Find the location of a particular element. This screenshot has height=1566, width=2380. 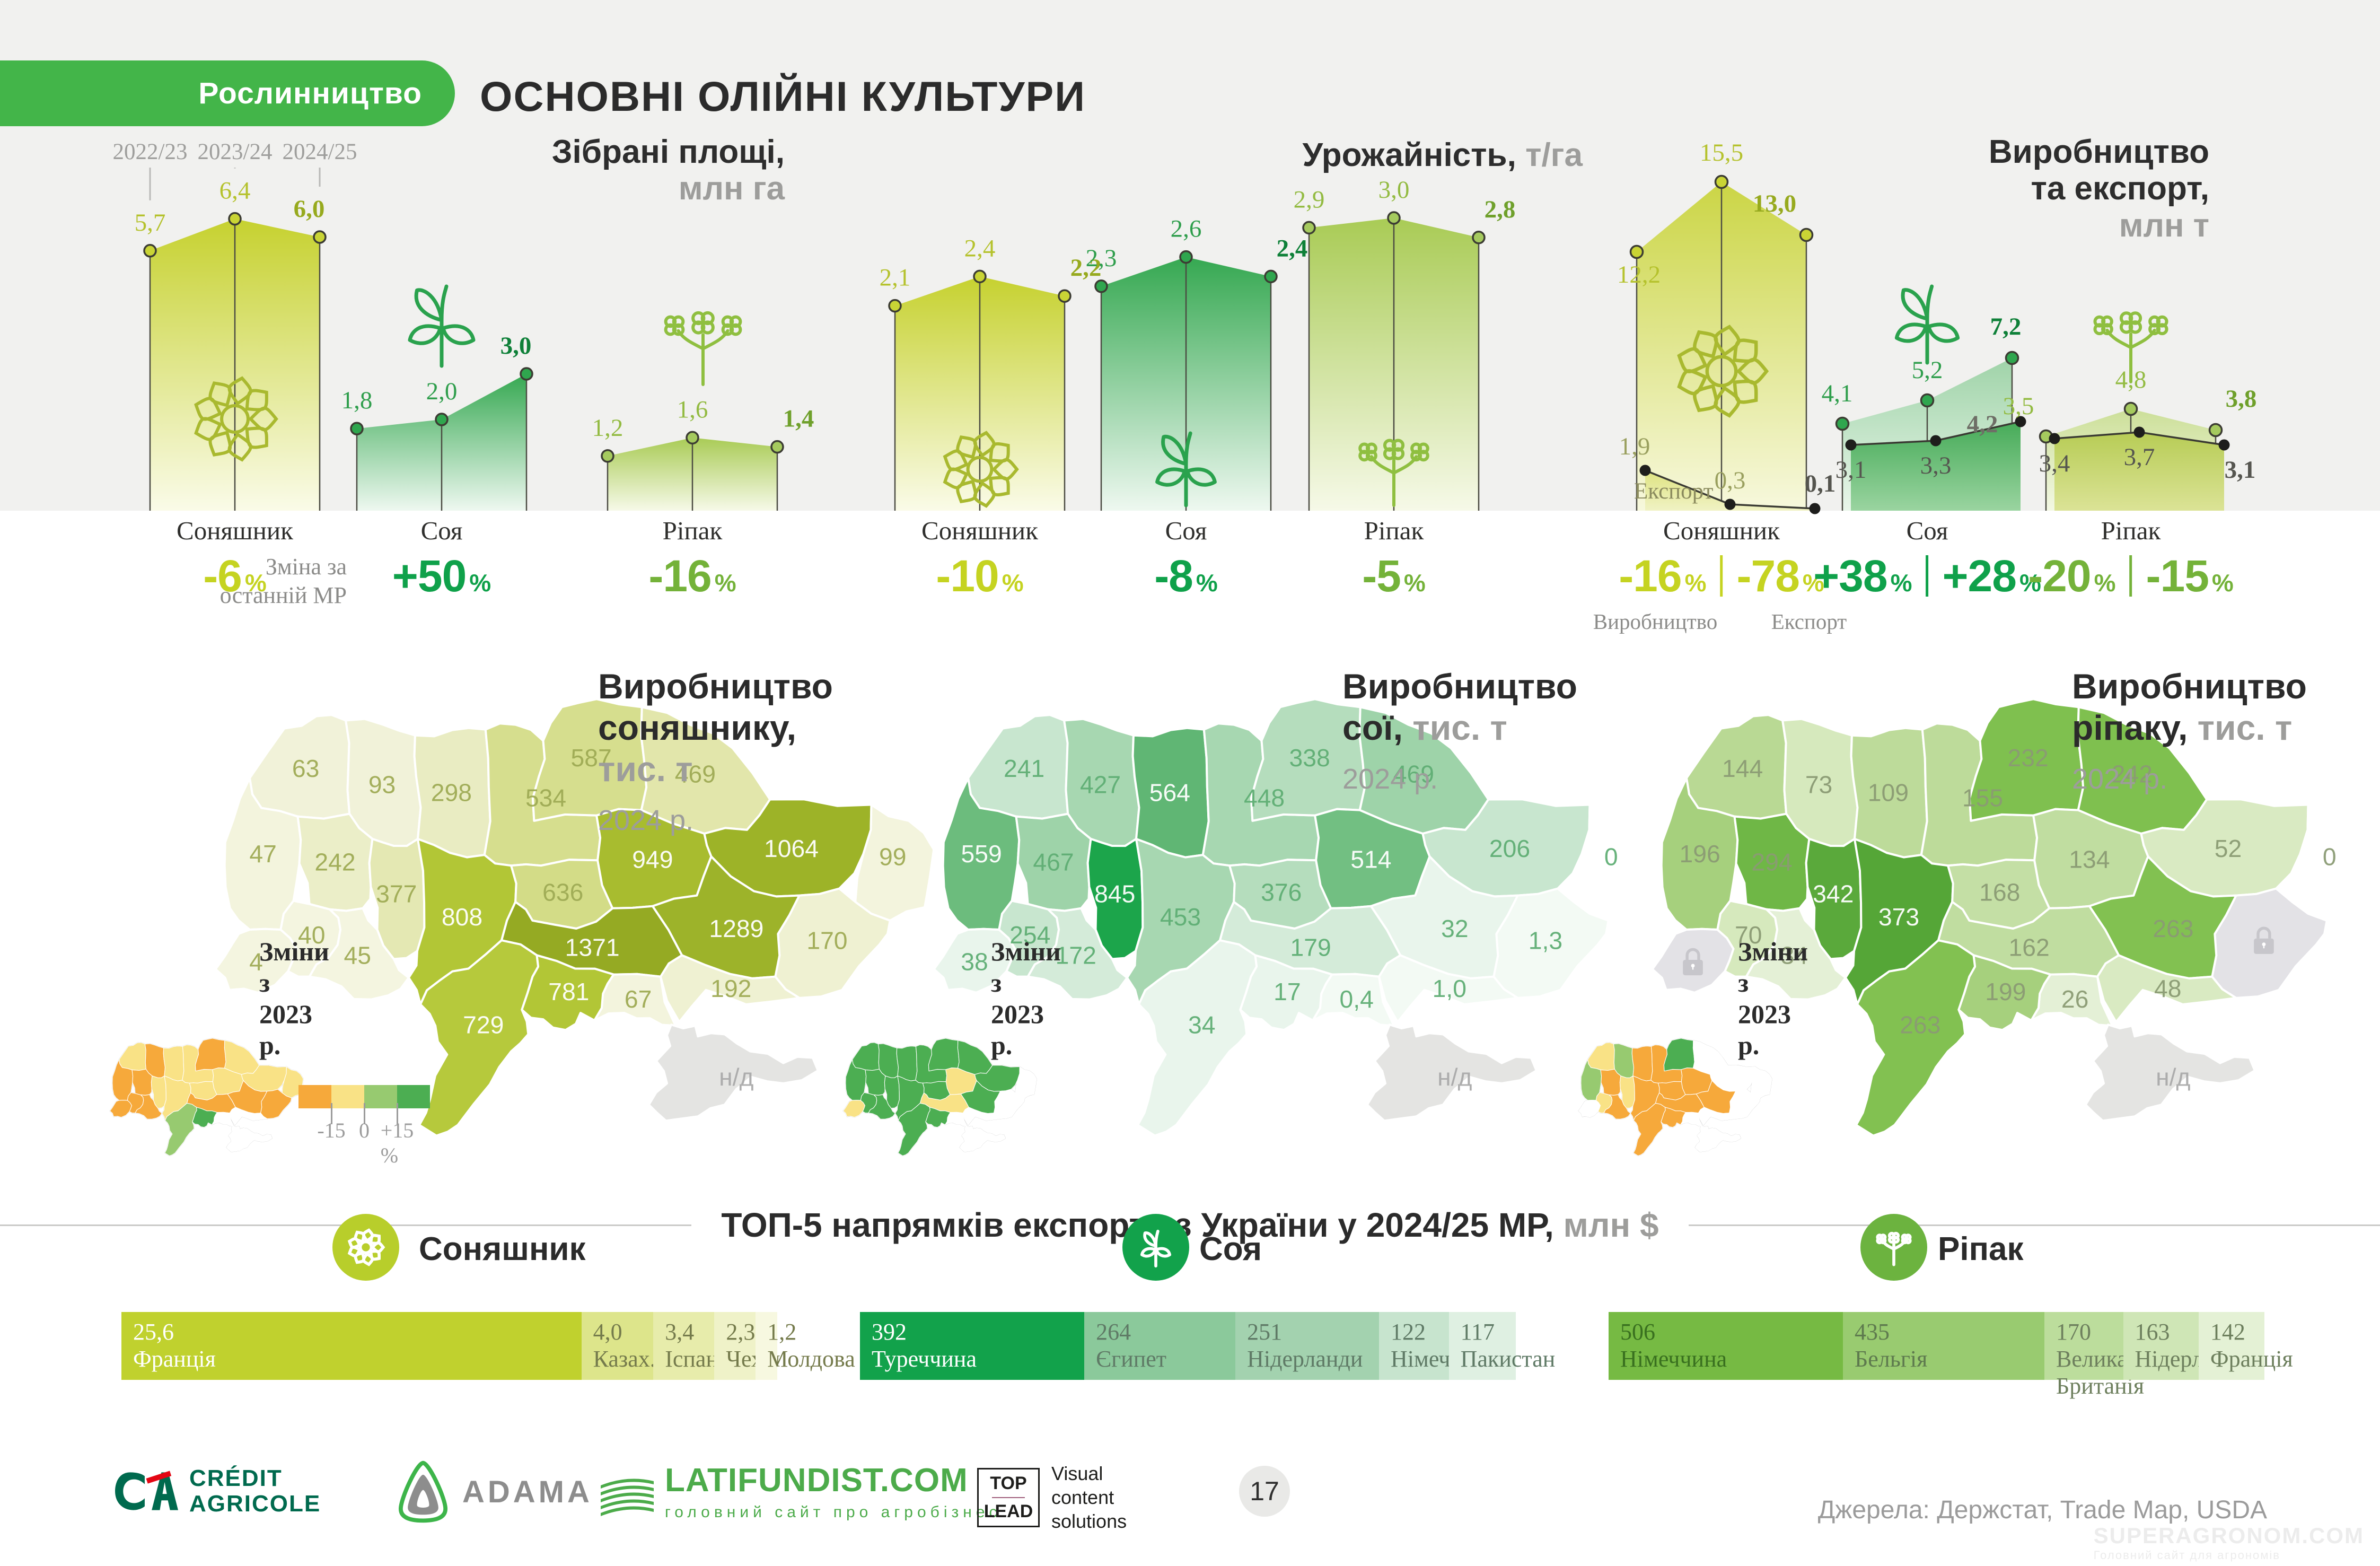

svg-text: 2,3 is located at coordinates (1101, 258).